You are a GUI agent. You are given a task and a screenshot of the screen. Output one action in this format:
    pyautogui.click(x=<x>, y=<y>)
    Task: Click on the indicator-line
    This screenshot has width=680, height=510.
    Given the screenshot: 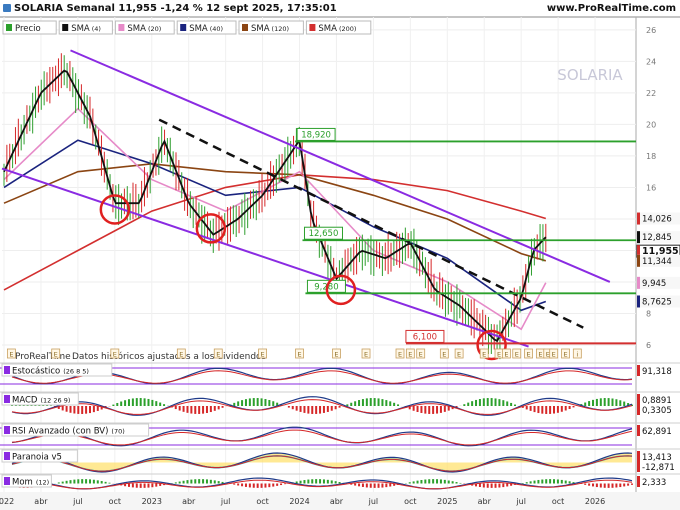 What is the action you would take?
    pyautogui.click(x=322, y=436)
    